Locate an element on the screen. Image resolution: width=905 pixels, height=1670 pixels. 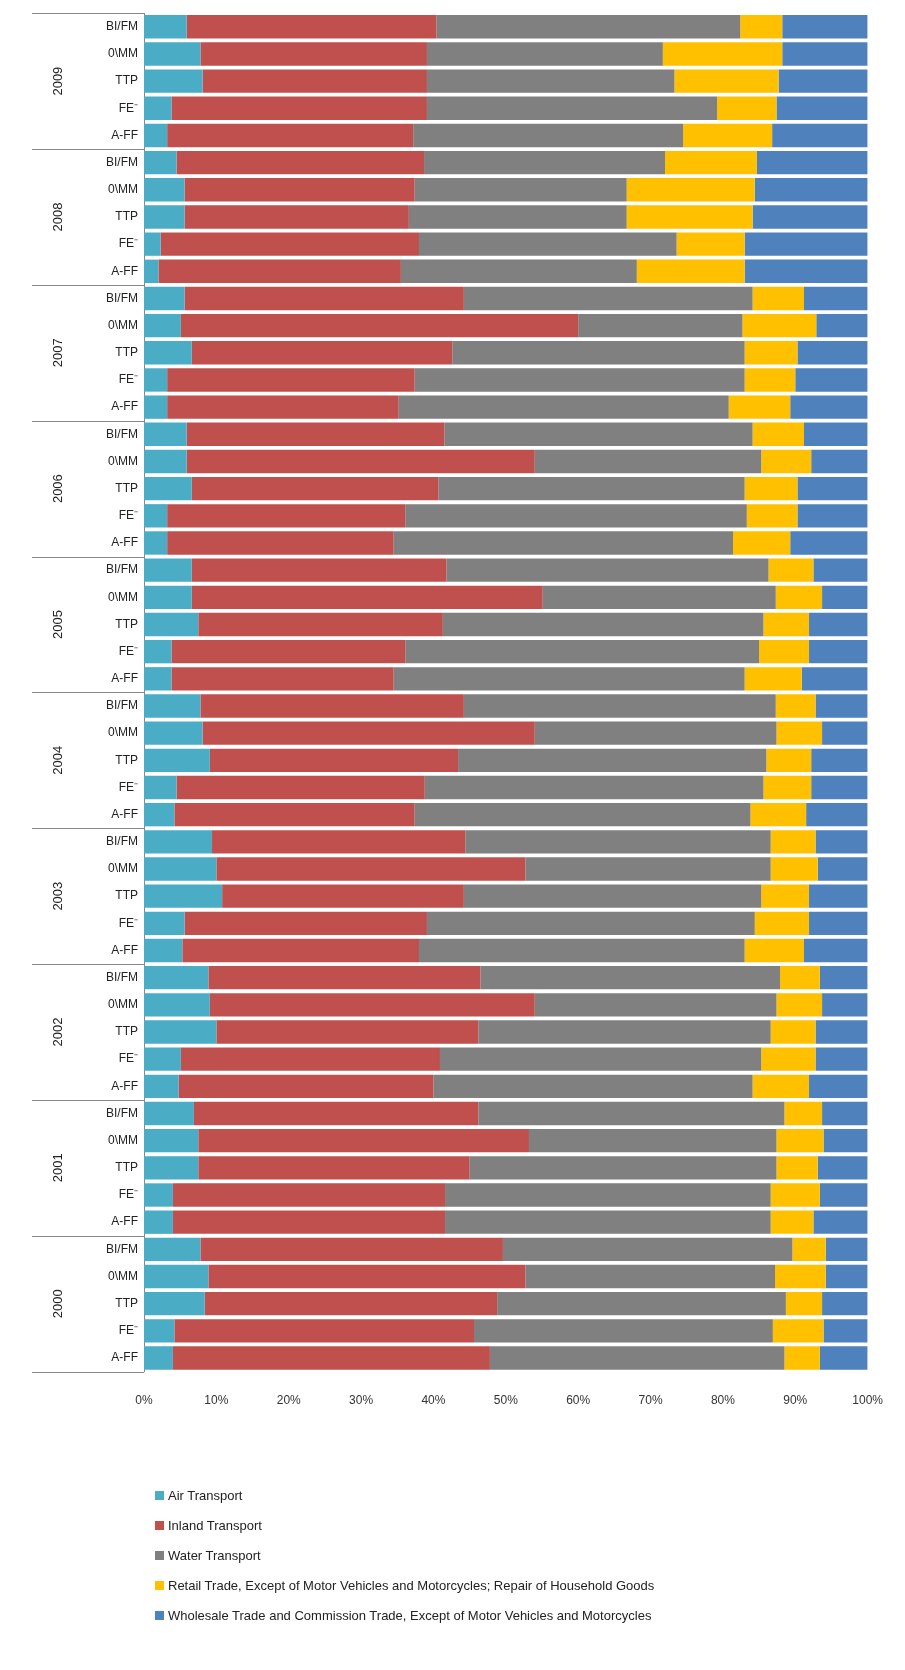
x-tick-label: 90% is located at coordinates (795, 1400).